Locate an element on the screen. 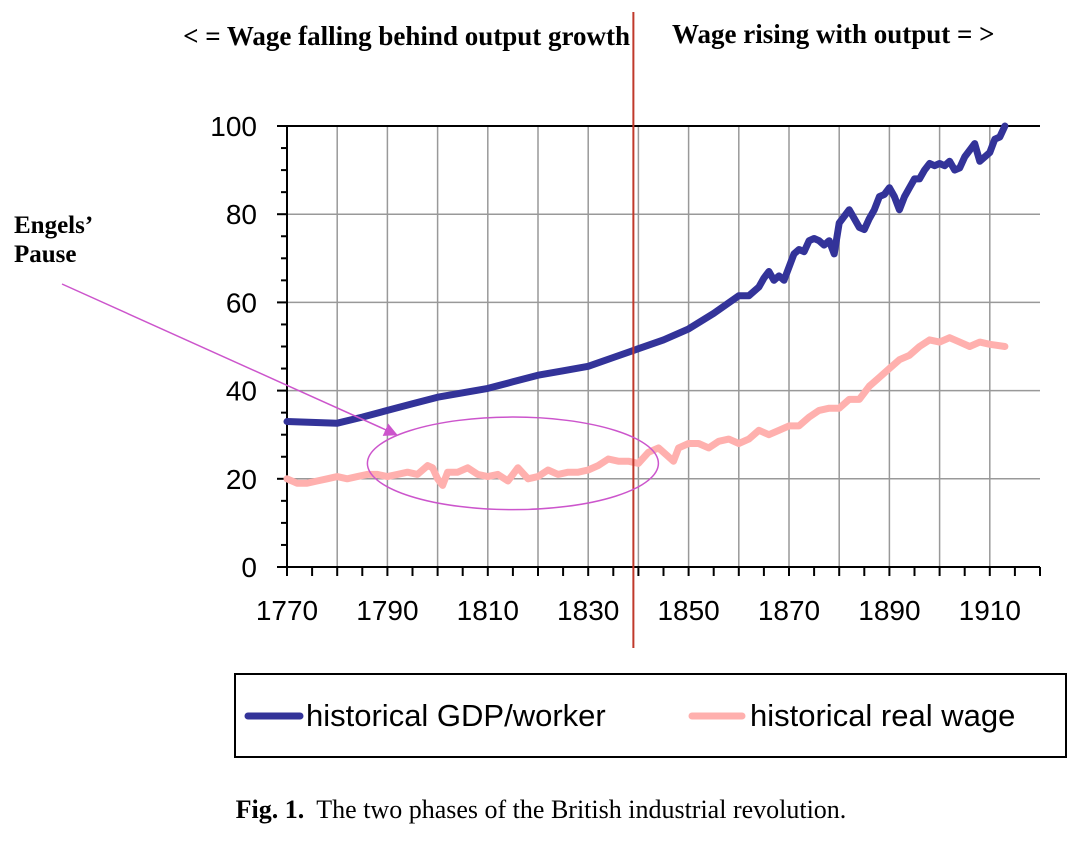 The image size is (1082, 841). caption-label: Fig. 1. is located at coordinates (270, 809).